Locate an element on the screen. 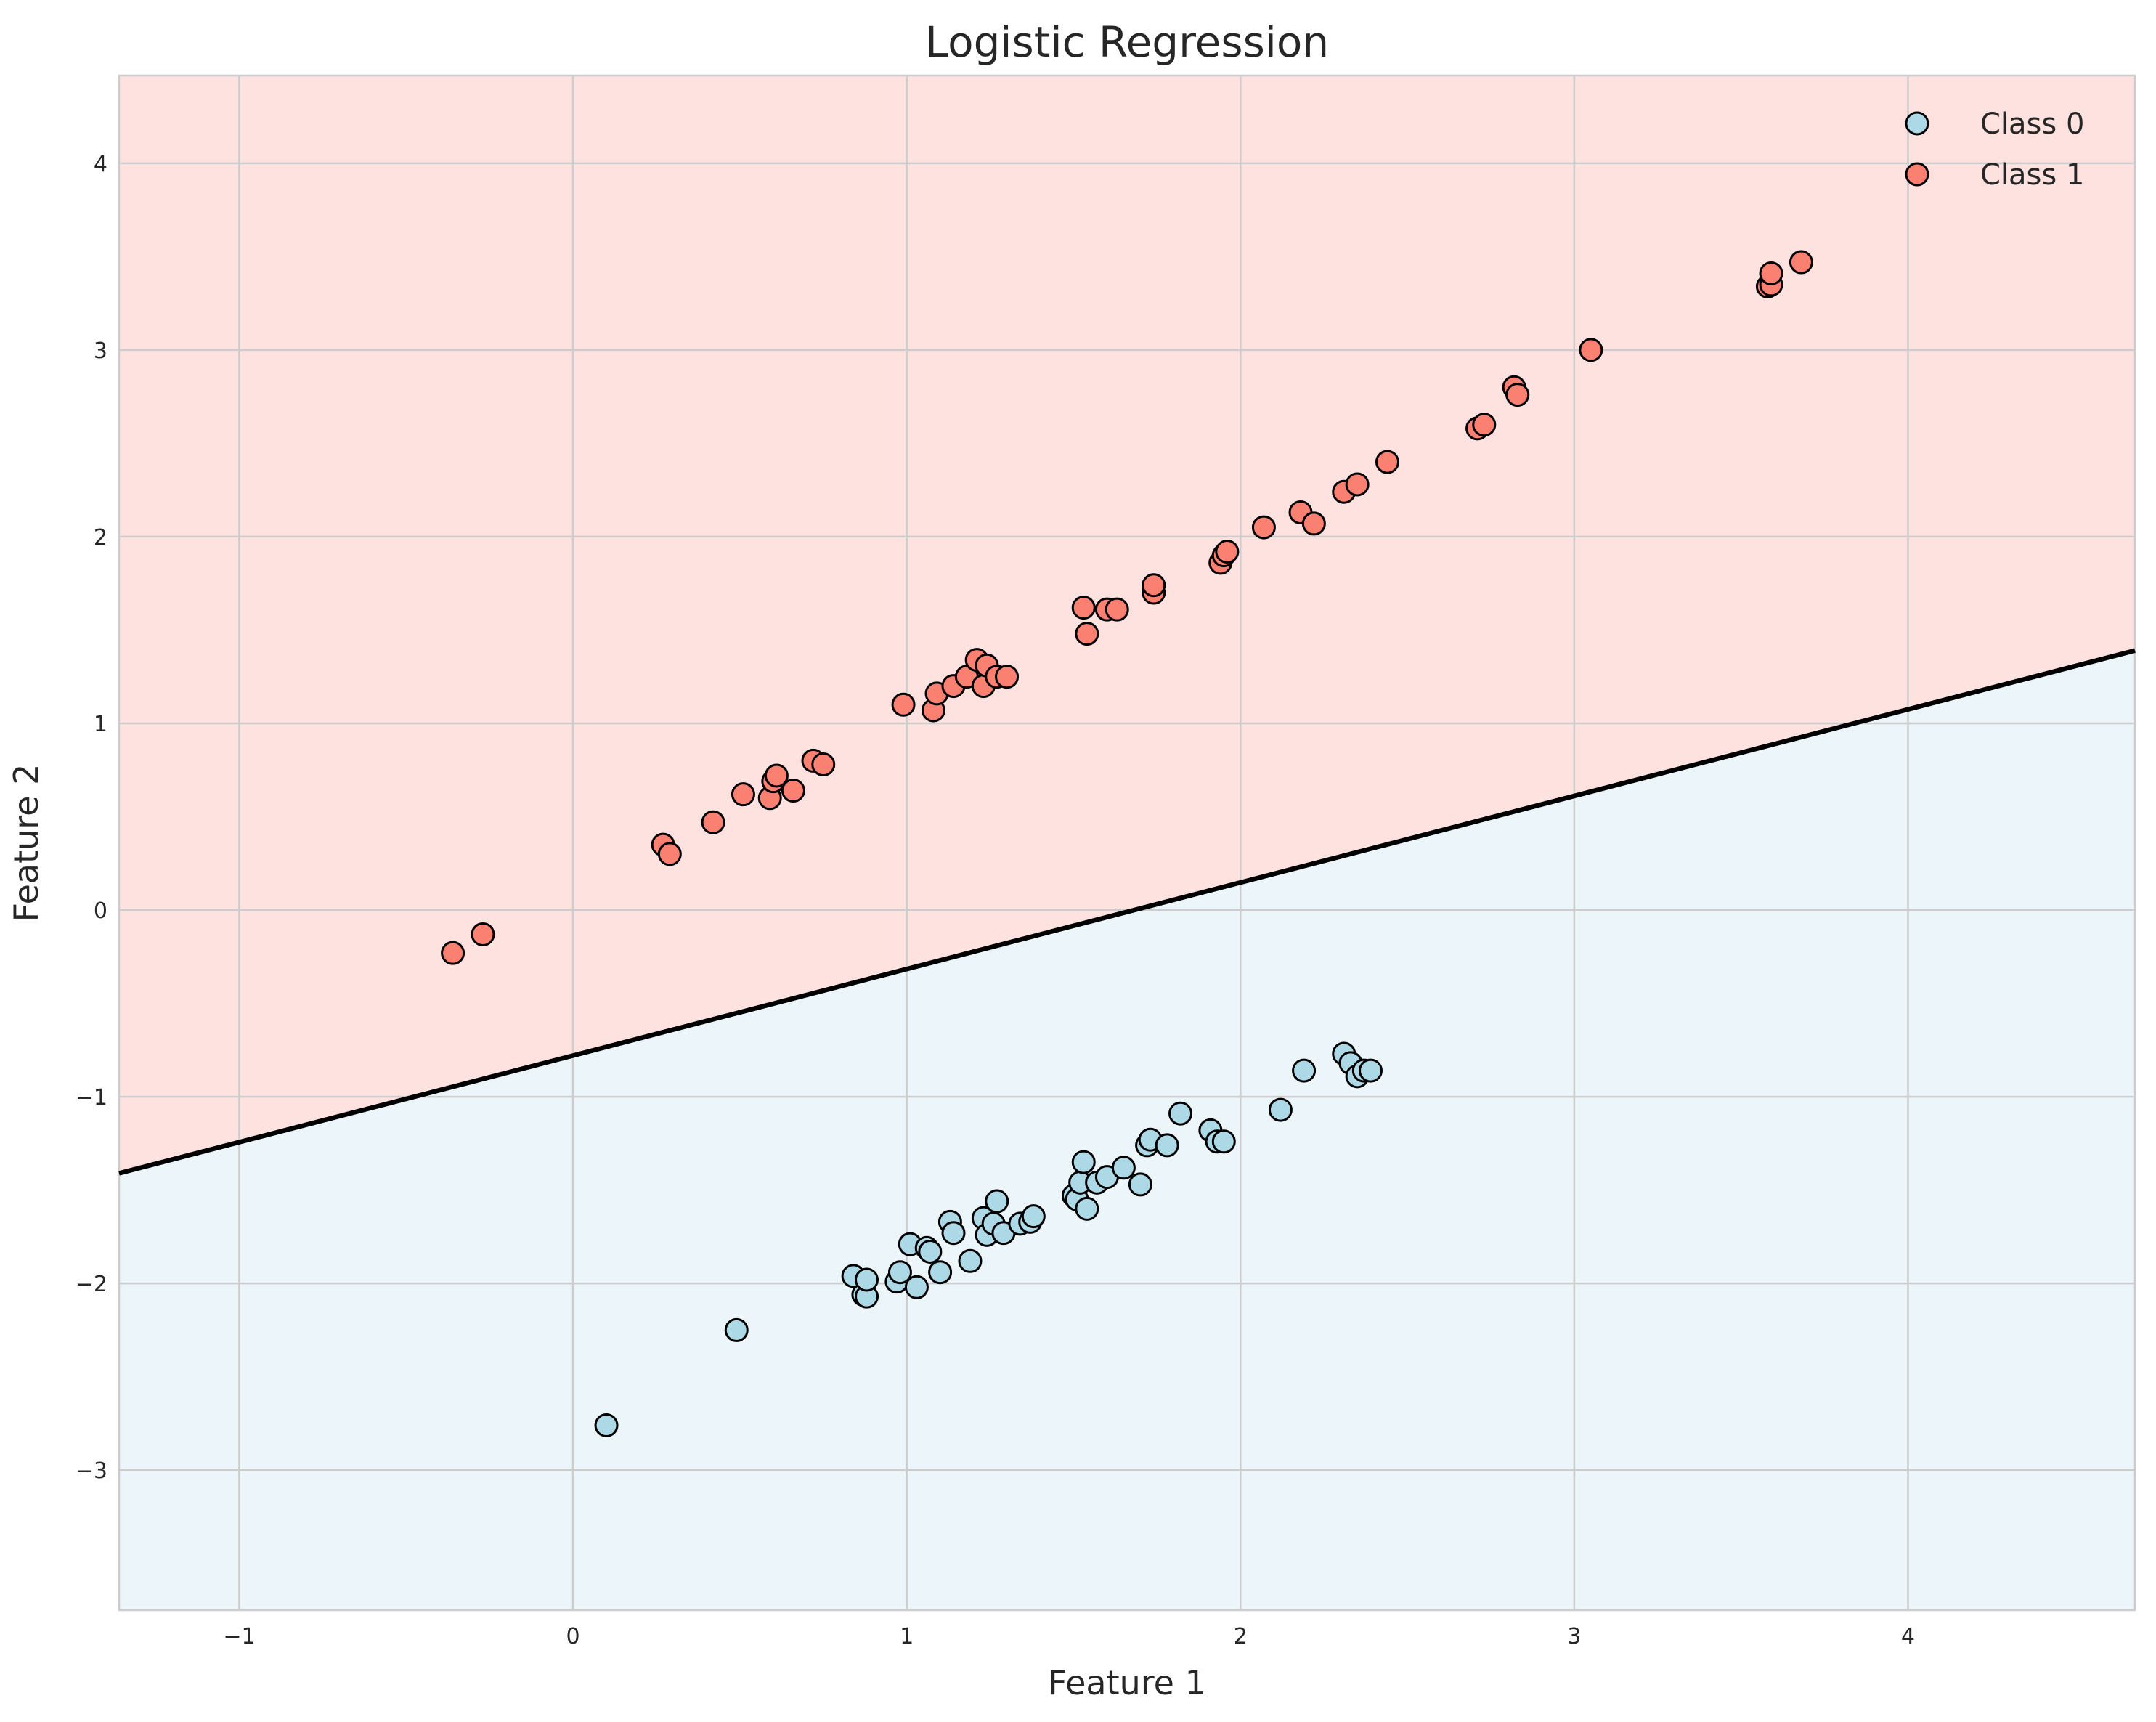  x-tick-label: 1 is located at coordinates (907, 1636).